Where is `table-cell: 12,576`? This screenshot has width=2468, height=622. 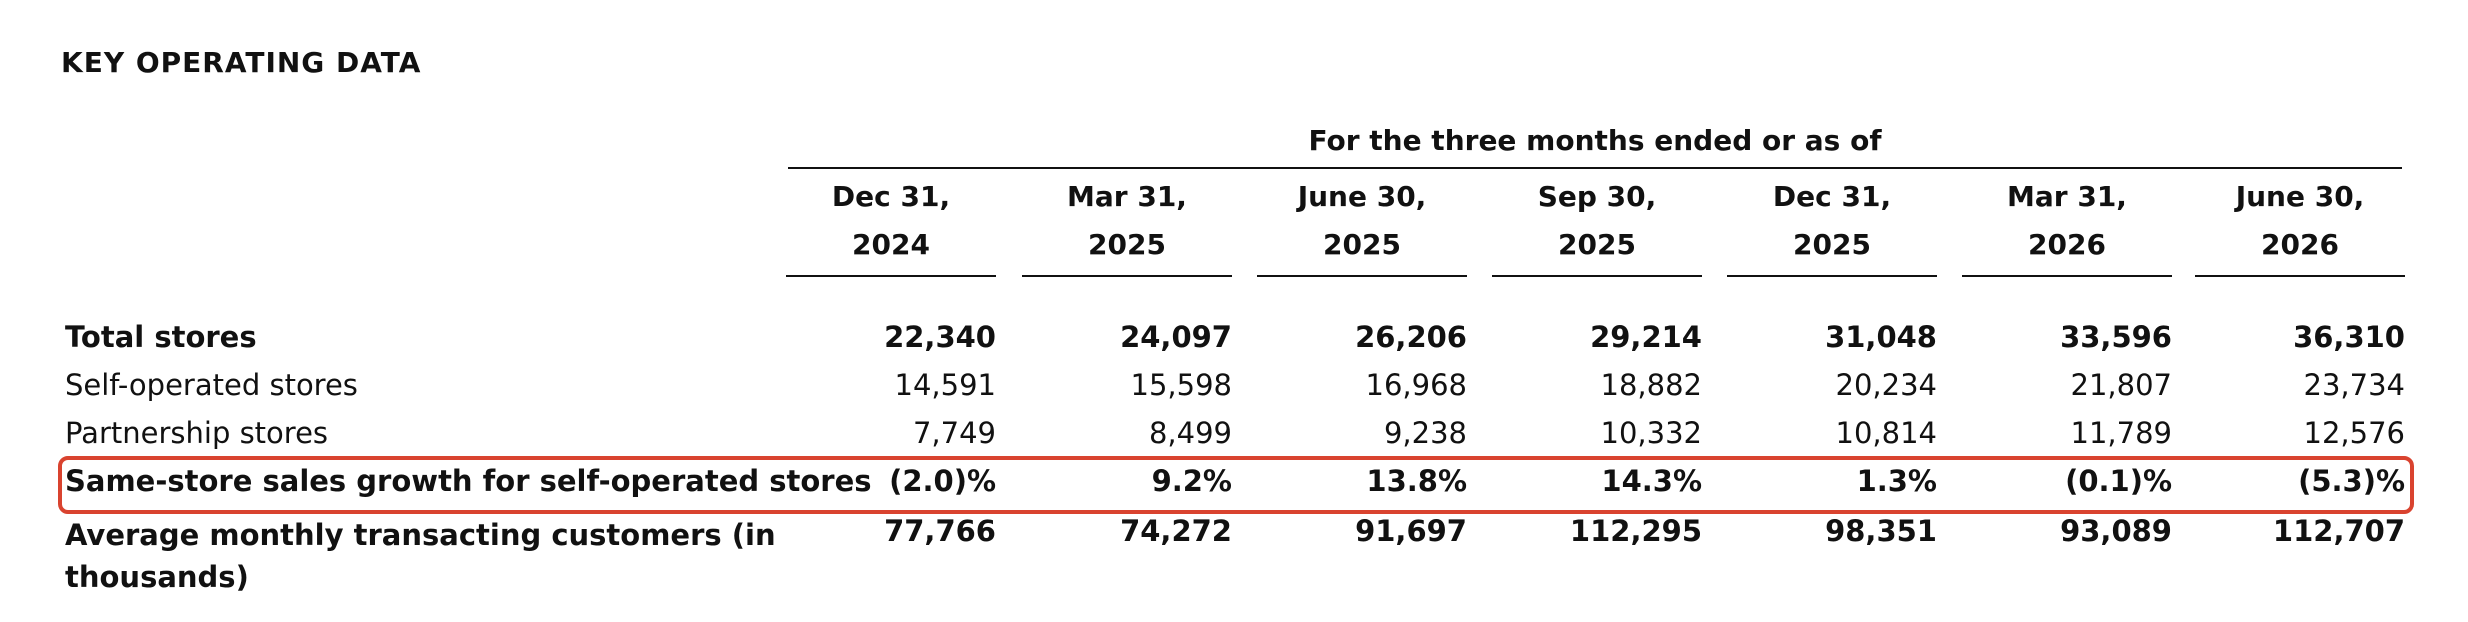 table-cell: 12,576 is located at coordinates (2354, 433).